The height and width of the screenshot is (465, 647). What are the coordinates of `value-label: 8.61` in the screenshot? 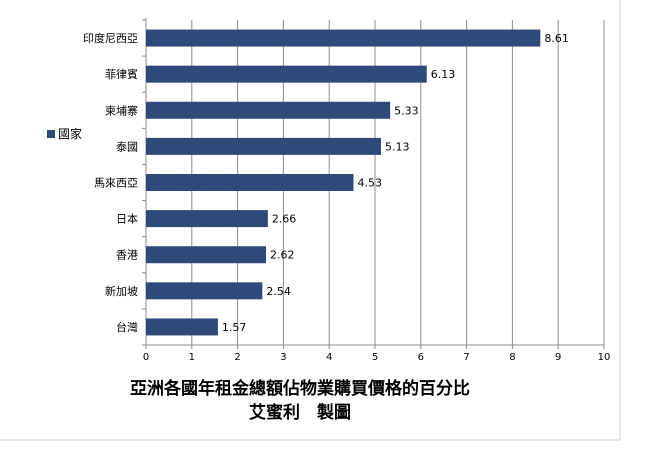 It's located at (556, 38).